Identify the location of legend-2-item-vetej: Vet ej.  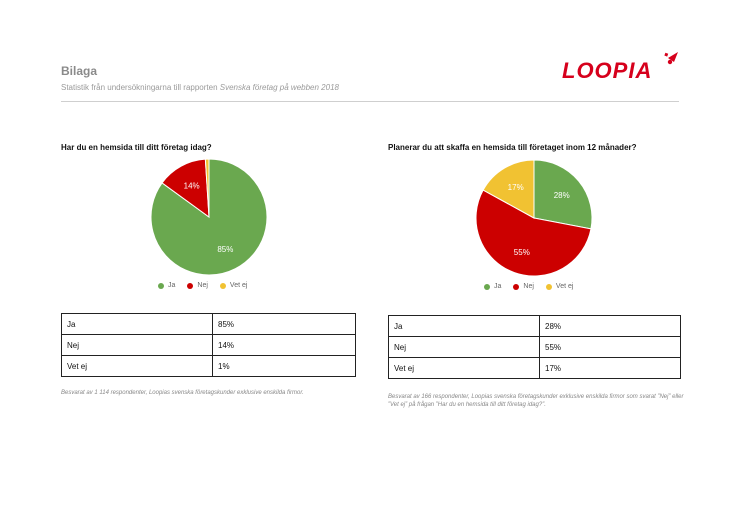
(559, 286).